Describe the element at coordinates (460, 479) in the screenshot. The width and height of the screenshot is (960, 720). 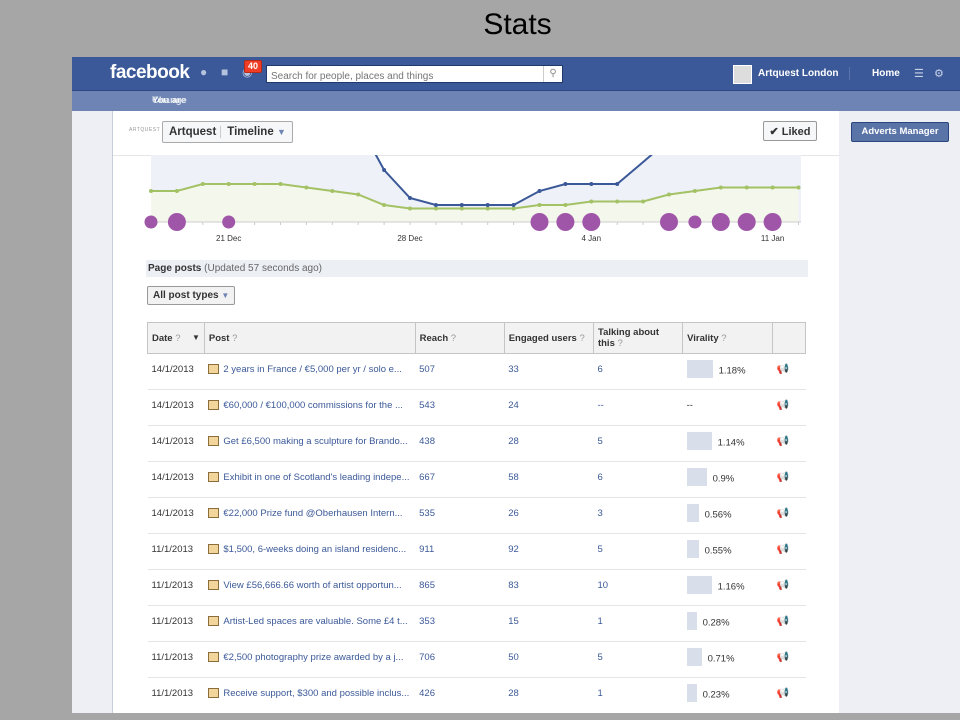
I see `cell-reach: 667` at that location.